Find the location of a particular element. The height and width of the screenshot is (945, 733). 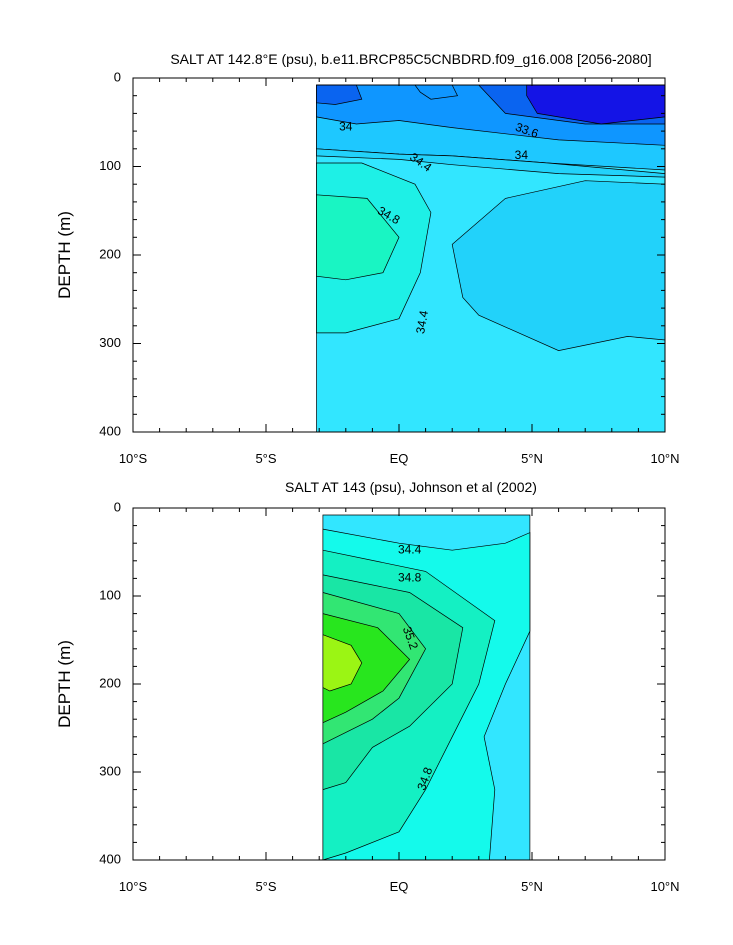

panel-title: SALT AT 143 (psu), Johnson et al (2002) is located at coordinates (411, 487).